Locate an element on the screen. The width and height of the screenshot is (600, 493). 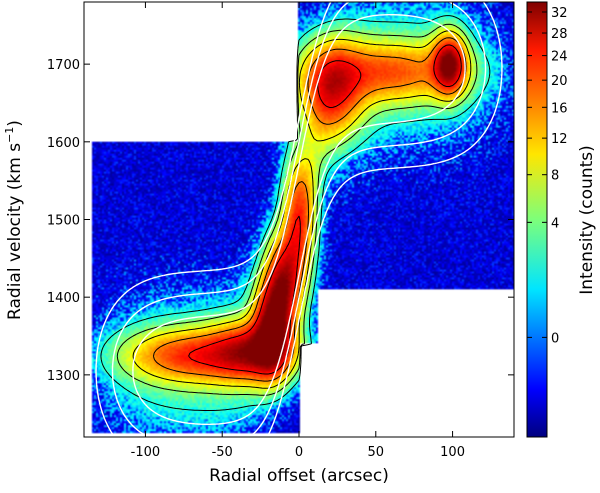
colorbar-tick-label: 16 is located at coordinates (559, 108).